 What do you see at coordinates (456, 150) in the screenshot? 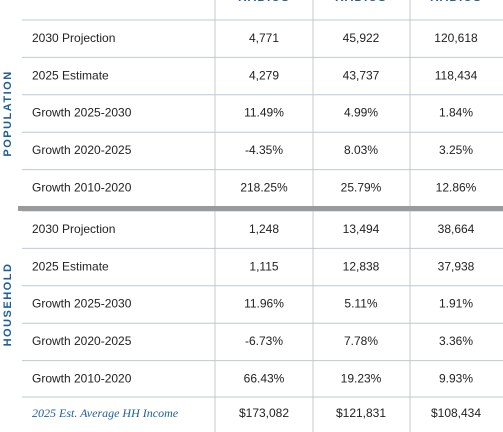
I see `cell-value: 3.25%` at bounding box center [456, 150].